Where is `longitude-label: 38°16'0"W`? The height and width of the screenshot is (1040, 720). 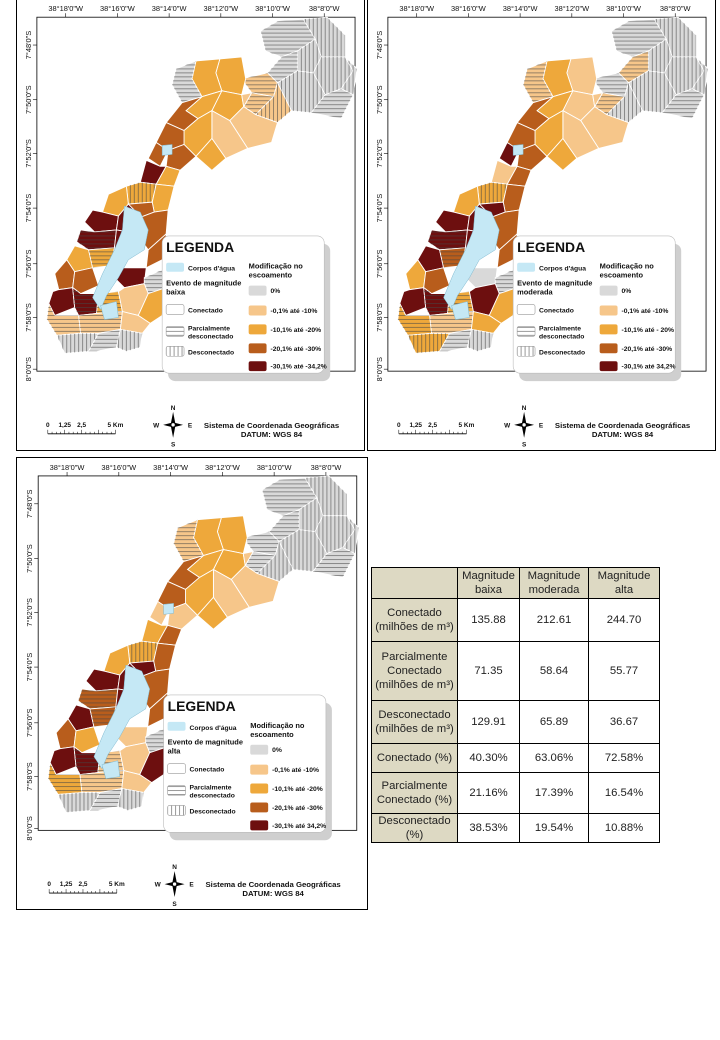
longitude-label: 38°16'0"W is located at coordinates (468, 8).